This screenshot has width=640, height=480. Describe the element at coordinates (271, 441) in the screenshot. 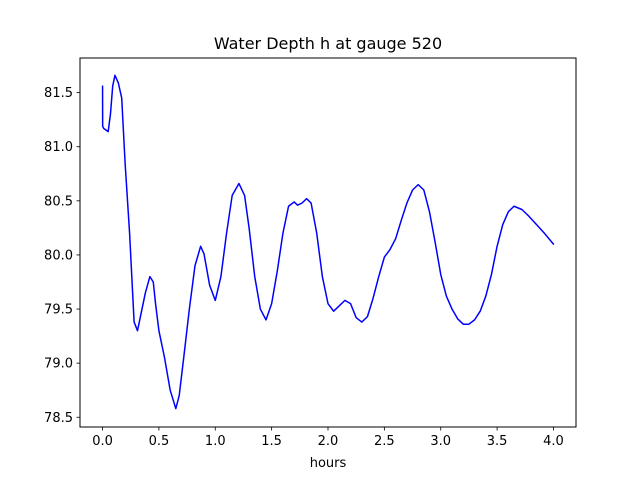

I see `x-tick-label: 1.5` at that location.